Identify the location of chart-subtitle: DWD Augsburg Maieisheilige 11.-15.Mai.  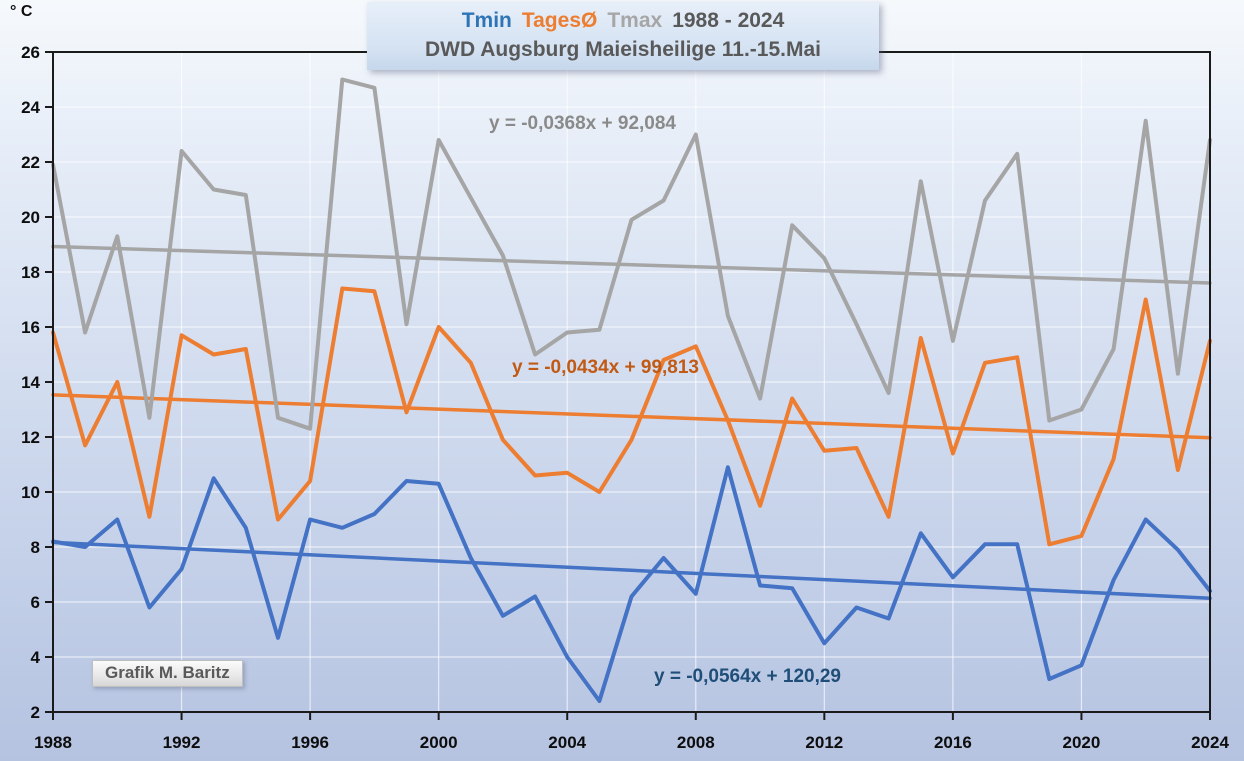
(623, 49).